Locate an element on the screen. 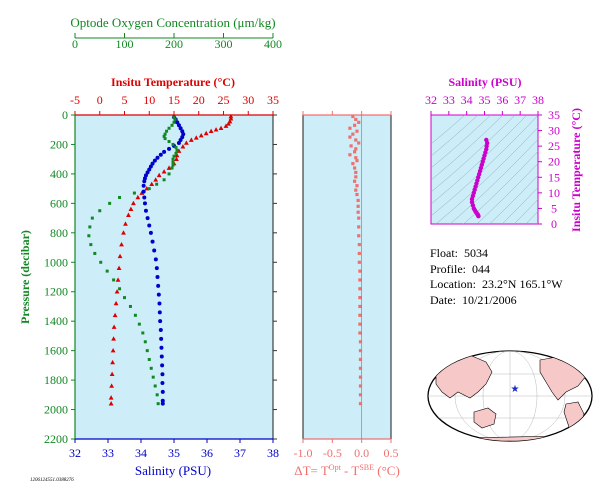 The width and height of the screenshot is (608, 500). delta-panel-background is located at coordinates (347, 277).